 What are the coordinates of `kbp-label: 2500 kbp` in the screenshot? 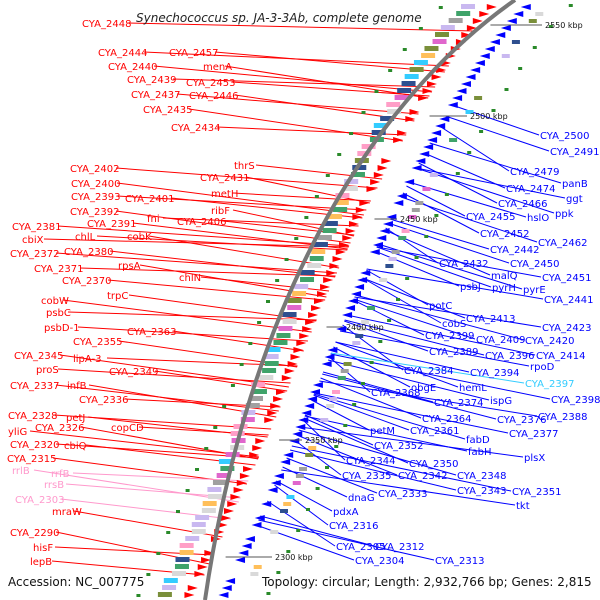 It's located at (489, 116).